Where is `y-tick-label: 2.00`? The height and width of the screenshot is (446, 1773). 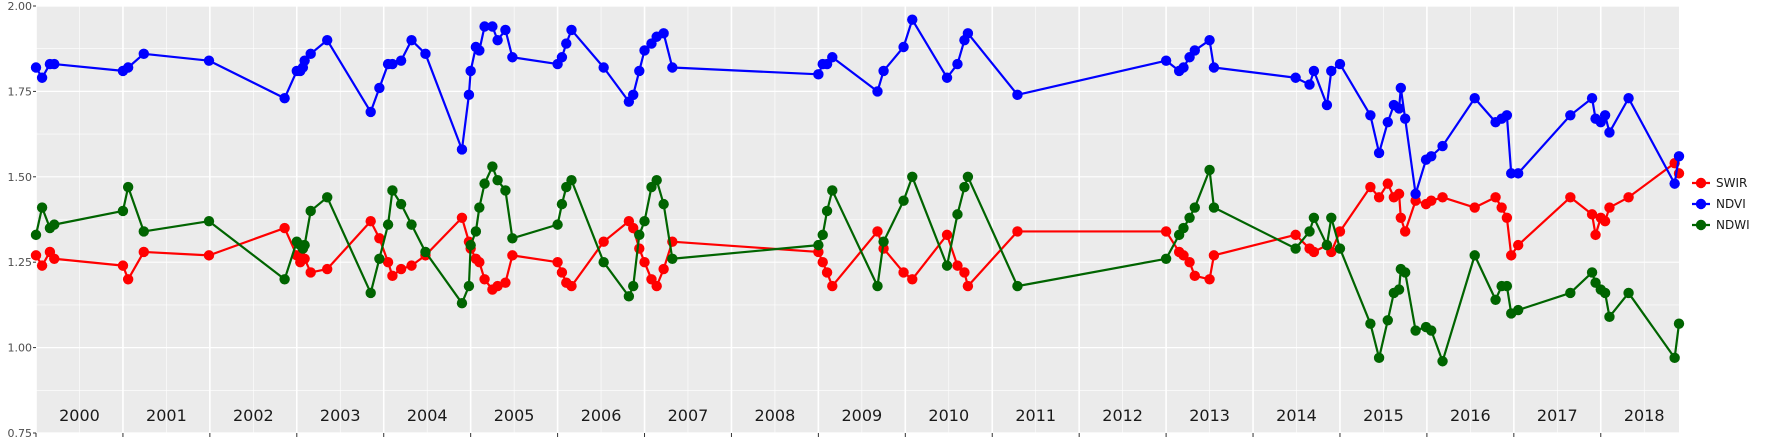
y-tick-label: 2.00 is located at coordinates (20, 6).